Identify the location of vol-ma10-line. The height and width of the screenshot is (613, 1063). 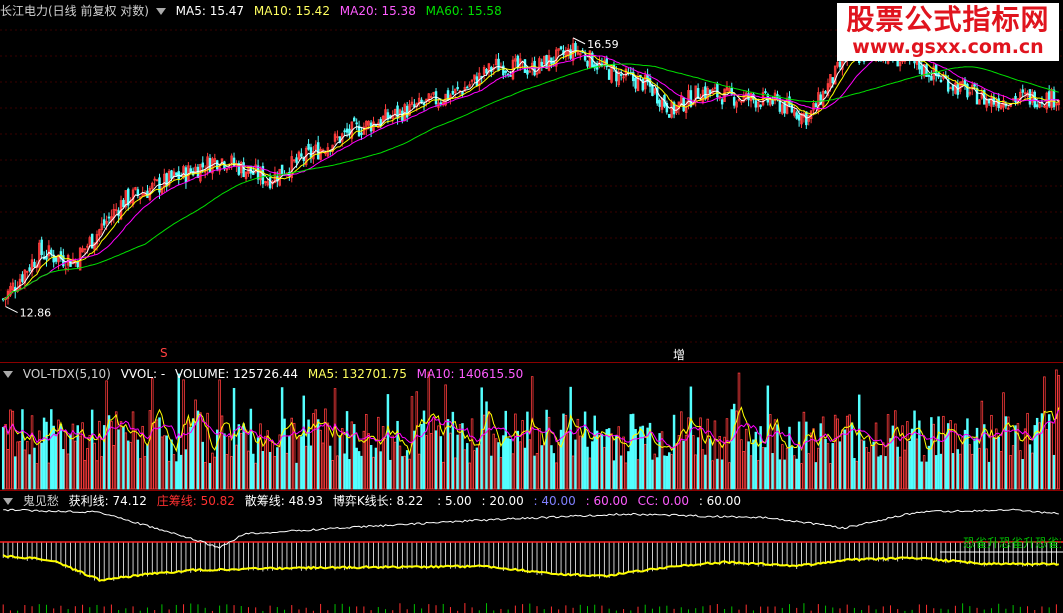
(531, 429).